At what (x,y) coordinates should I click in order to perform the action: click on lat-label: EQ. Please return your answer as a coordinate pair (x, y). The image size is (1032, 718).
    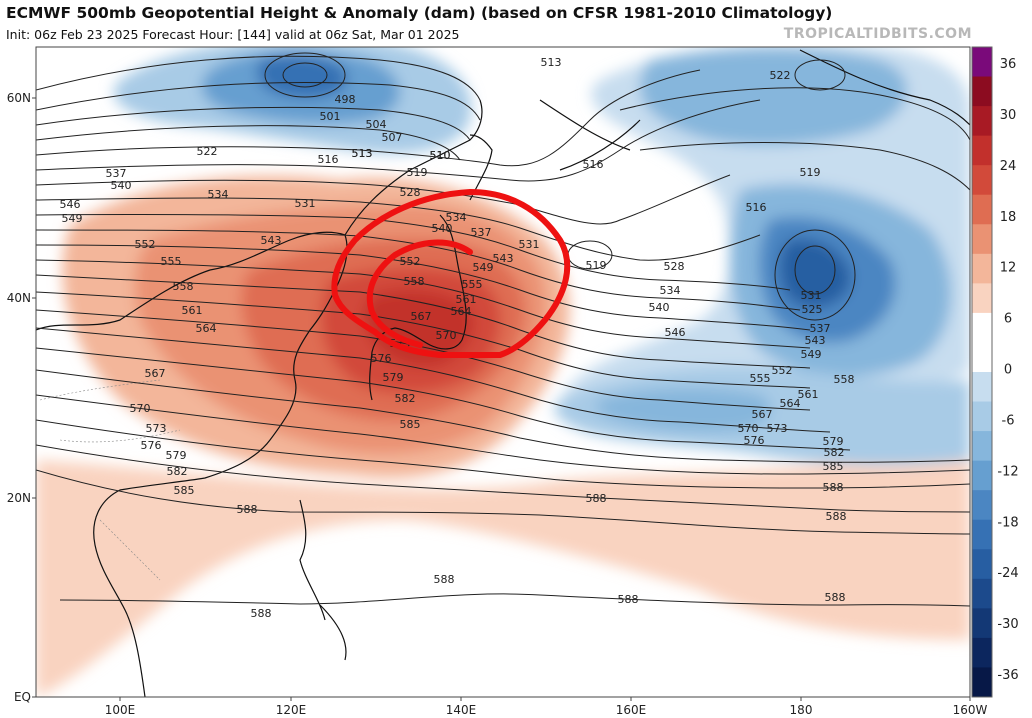
    Looking at the image, I should click on (22, 697).